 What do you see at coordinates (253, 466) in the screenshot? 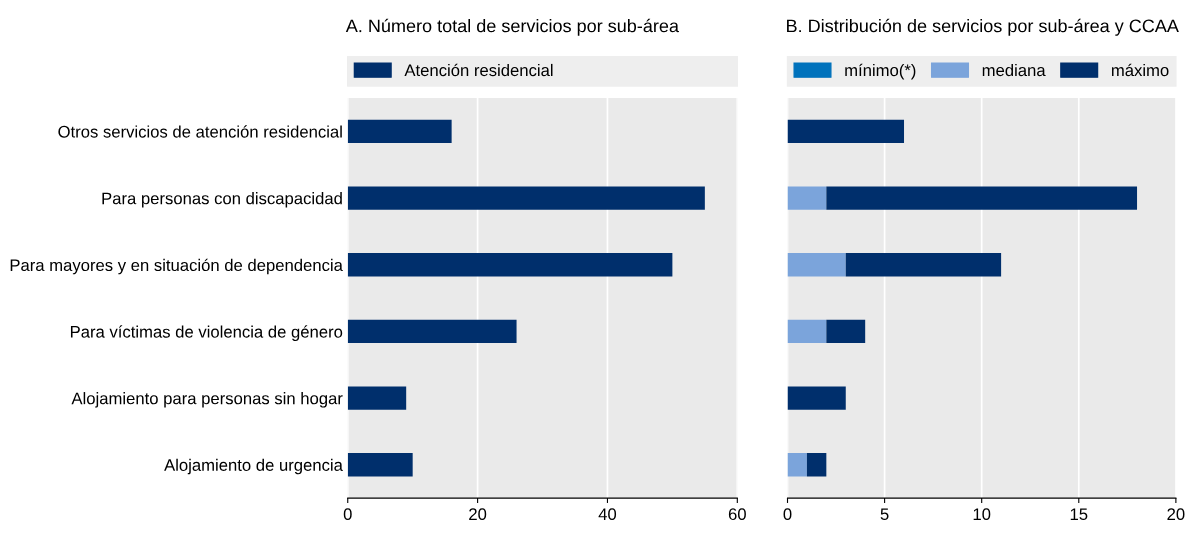
I see `y-tick-label: Alojamiento de urgencia` at bounding box center [253, 466].